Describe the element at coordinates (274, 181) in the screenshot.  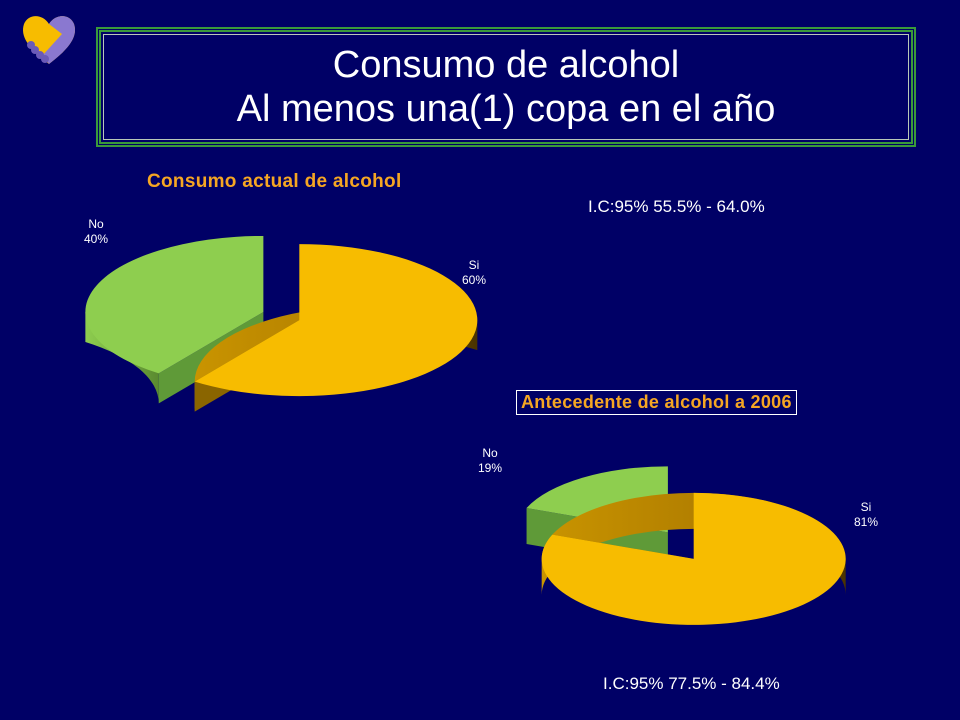
I see `chart-1-title: Consumo actual de alcohol` at that location.